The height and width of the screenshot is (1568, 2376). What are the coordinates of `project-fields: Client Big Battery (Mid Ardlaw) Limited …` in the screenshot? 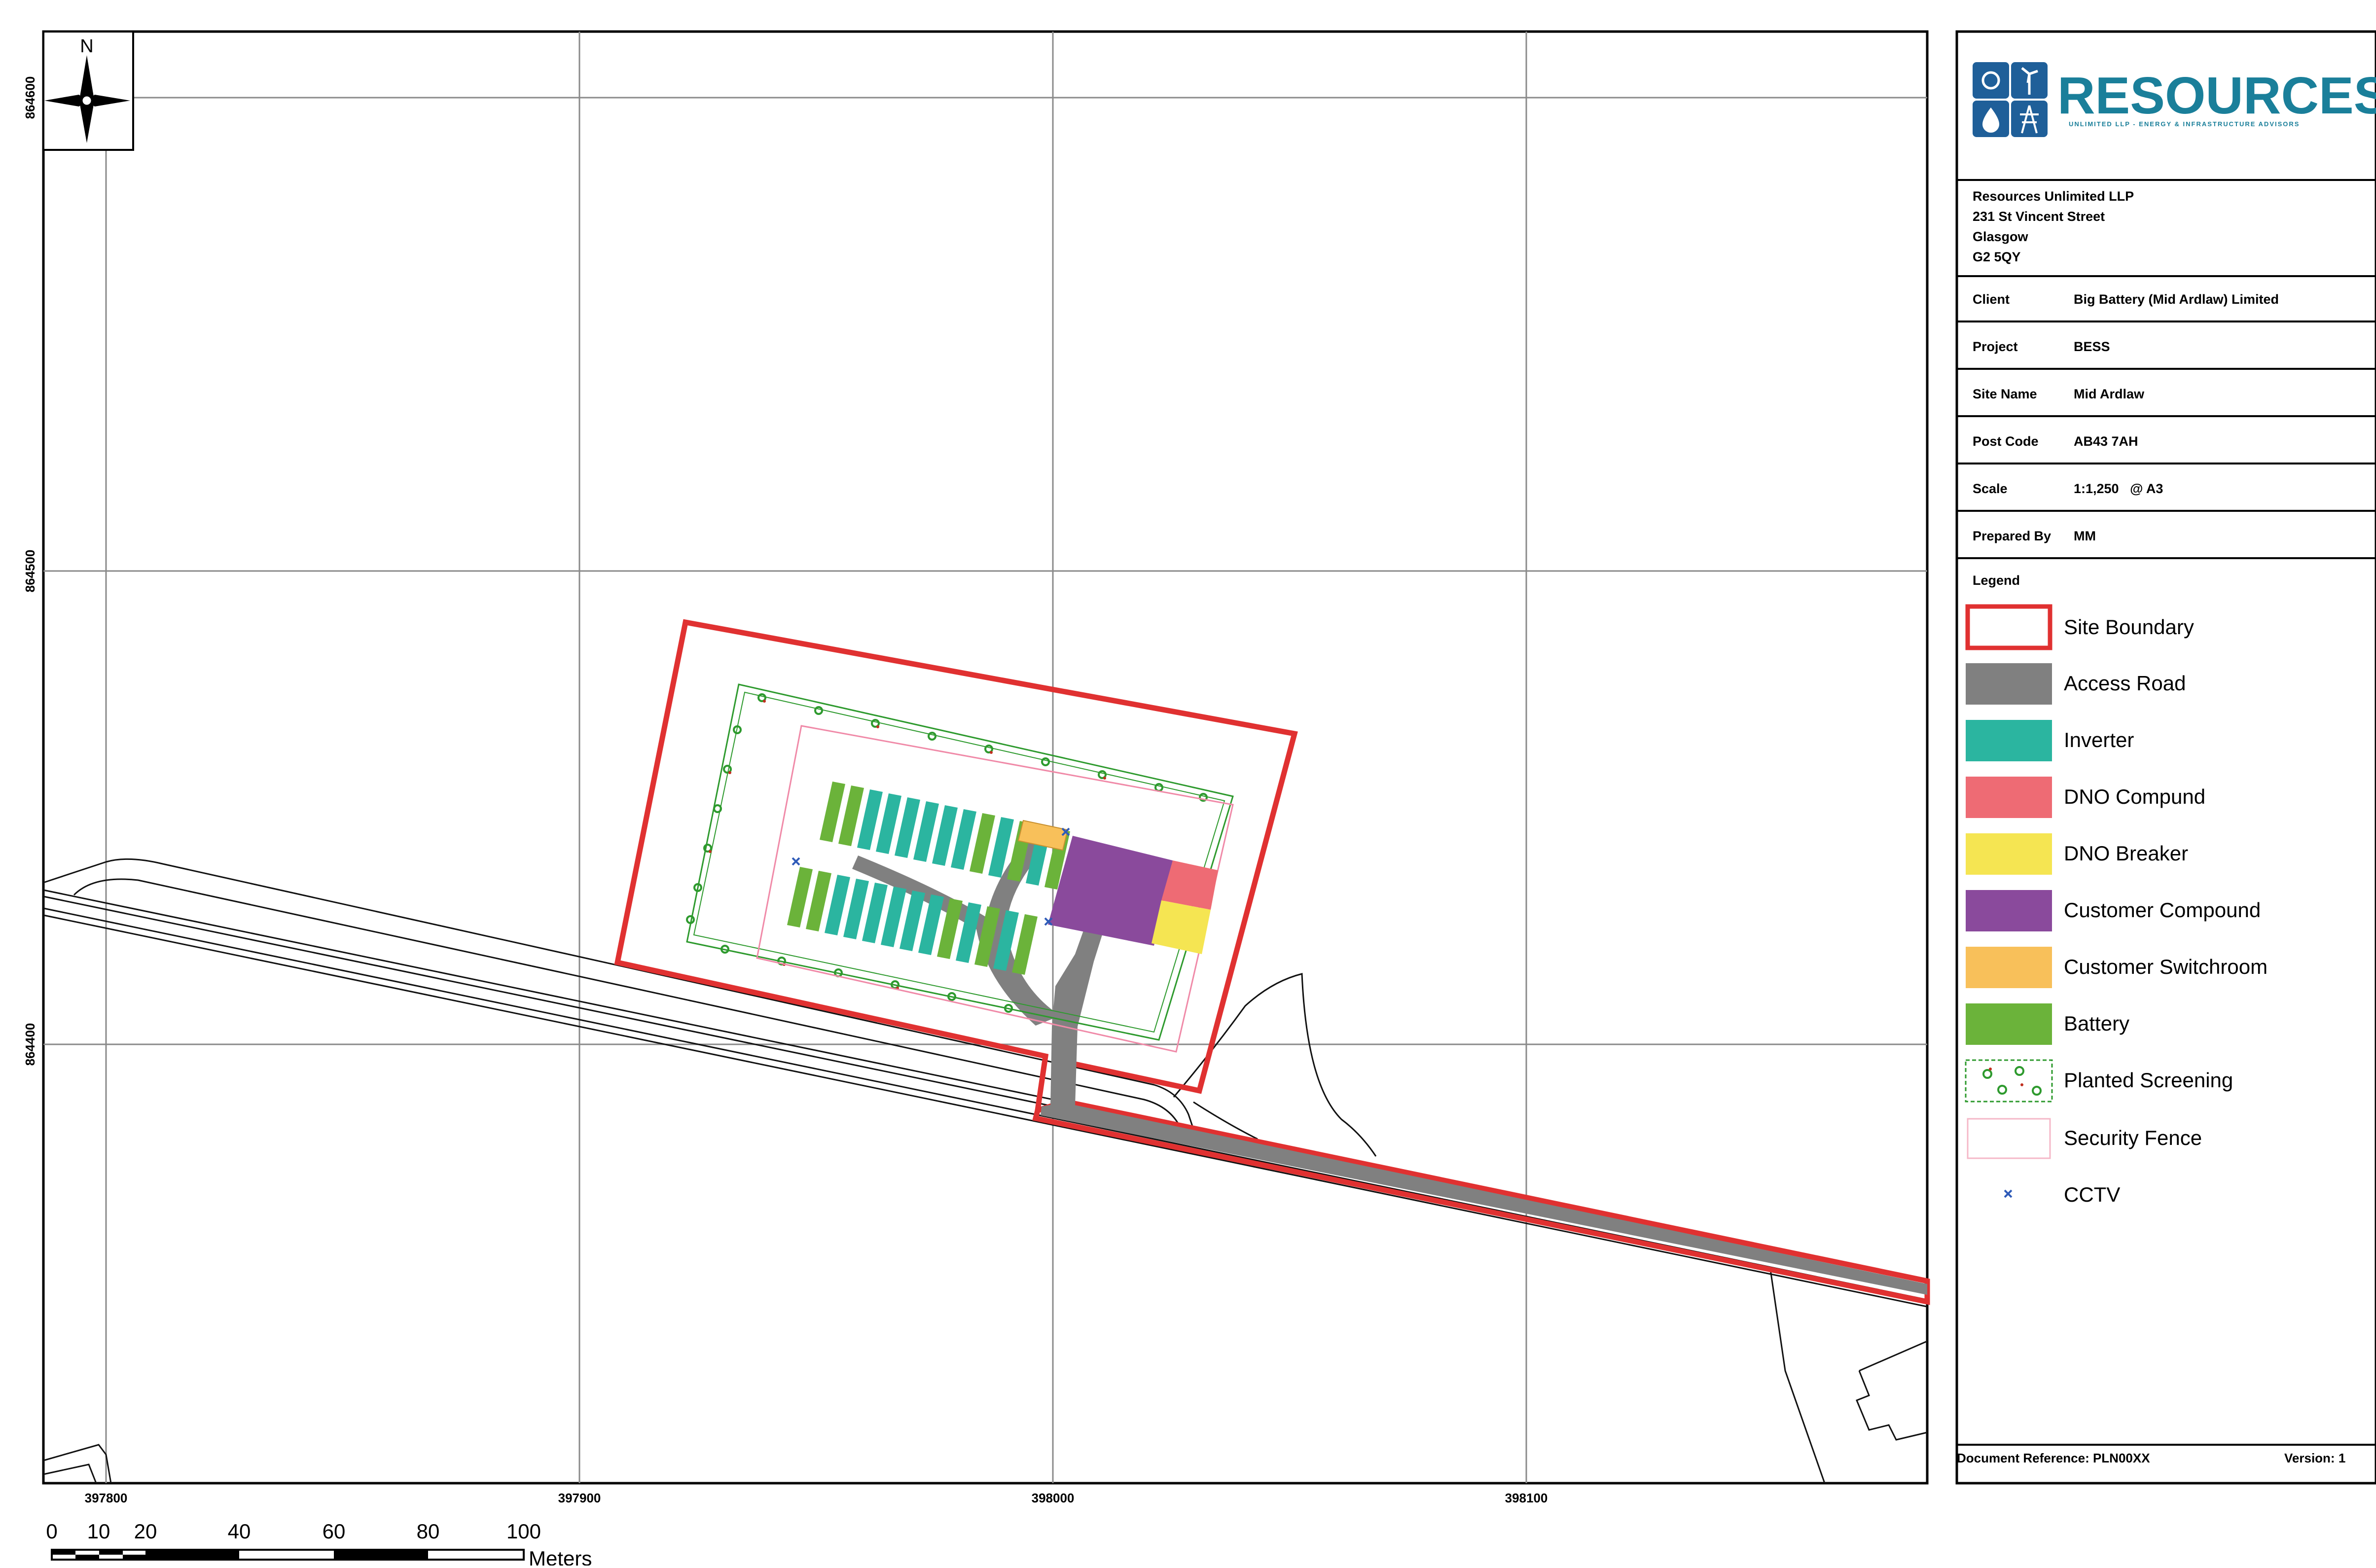 It's located at (2126, 417).